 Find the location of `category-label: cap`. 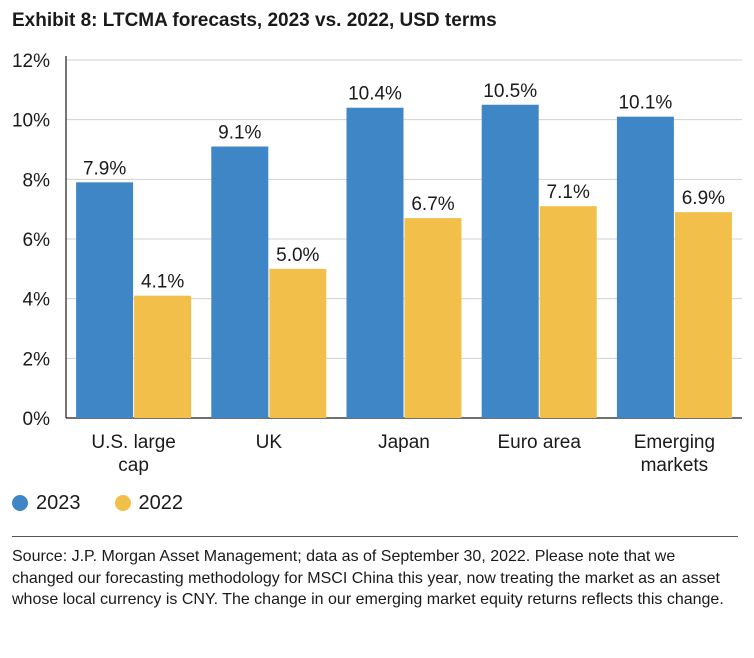

category-label: cap is located at coordinates (133, 465).